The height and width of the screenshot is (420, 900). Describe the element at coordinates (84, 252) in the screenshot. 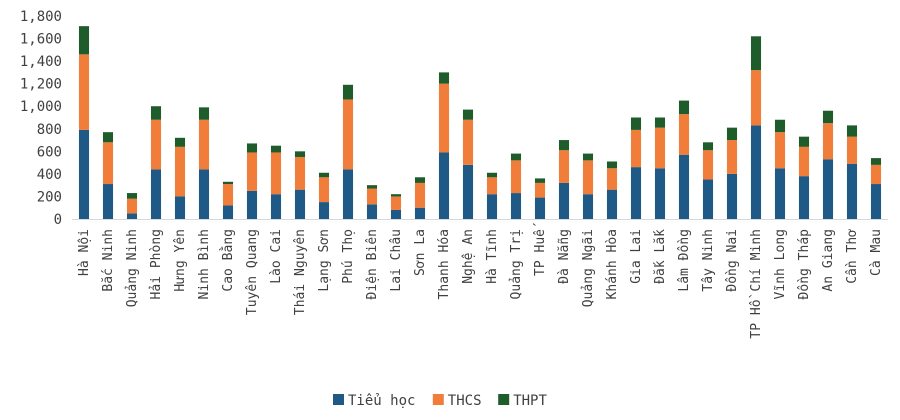

I see `x-tick-label: Hà Nội` at that location.